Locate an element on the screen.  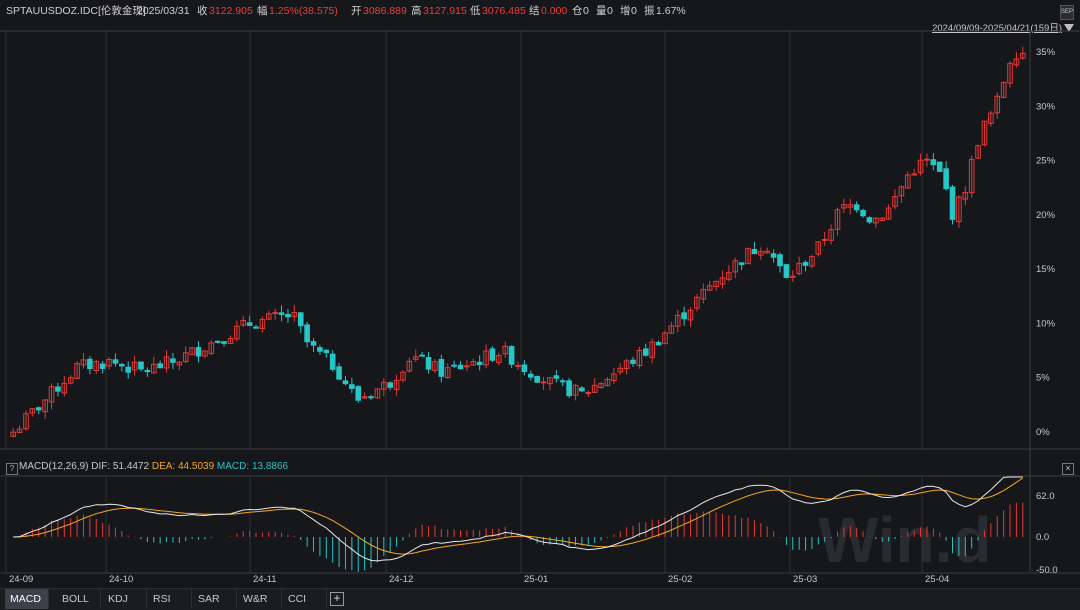
time-axis-label: 24-10 is located at coordinates (121, 579).